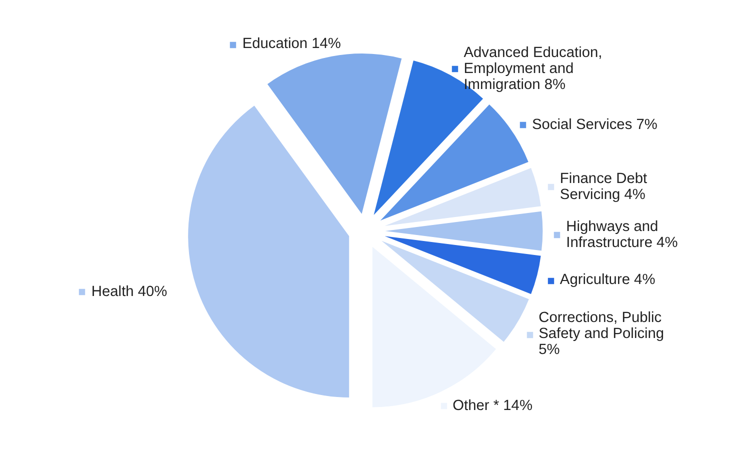 This screenshot has height=461, width=729. Describe the element at coordinates (129, 292) in the screenshot. I see `legend-label: Health 40%` at that location.